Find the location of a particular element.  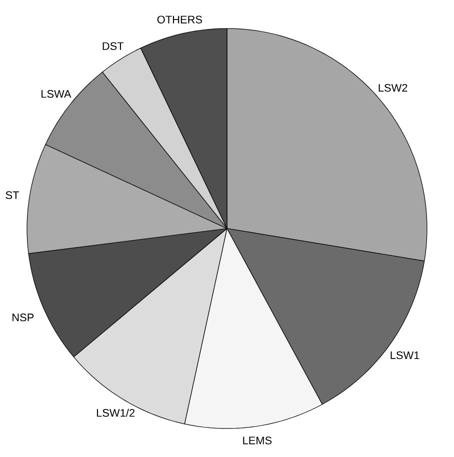

slice-label: DST is located at coordinates (113, 46).